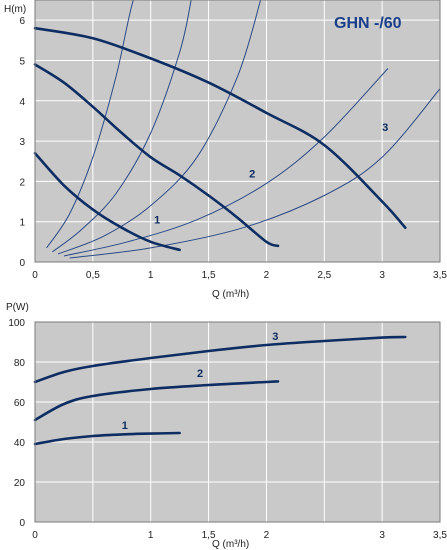  Describe the element at coordinates (22, 21) in the screenshot. I see `head-y-tick-label: 6` at that location.